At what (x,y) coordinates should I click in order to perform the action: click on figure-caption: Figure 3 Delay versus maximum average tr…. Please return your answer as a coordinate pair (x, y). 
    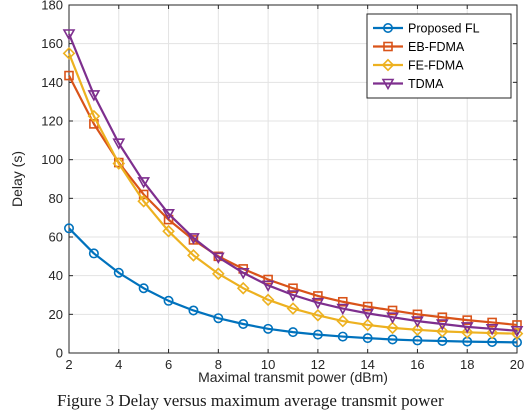
    Looking at the image, I should click on (250, 400).